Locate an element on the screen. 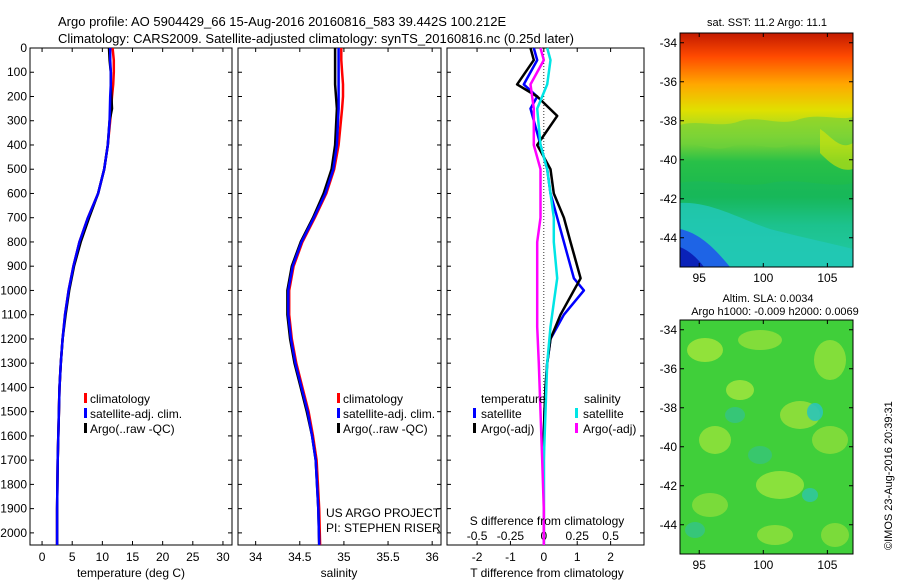  x-tick-label: 36 is located at coordinates (432, 557).